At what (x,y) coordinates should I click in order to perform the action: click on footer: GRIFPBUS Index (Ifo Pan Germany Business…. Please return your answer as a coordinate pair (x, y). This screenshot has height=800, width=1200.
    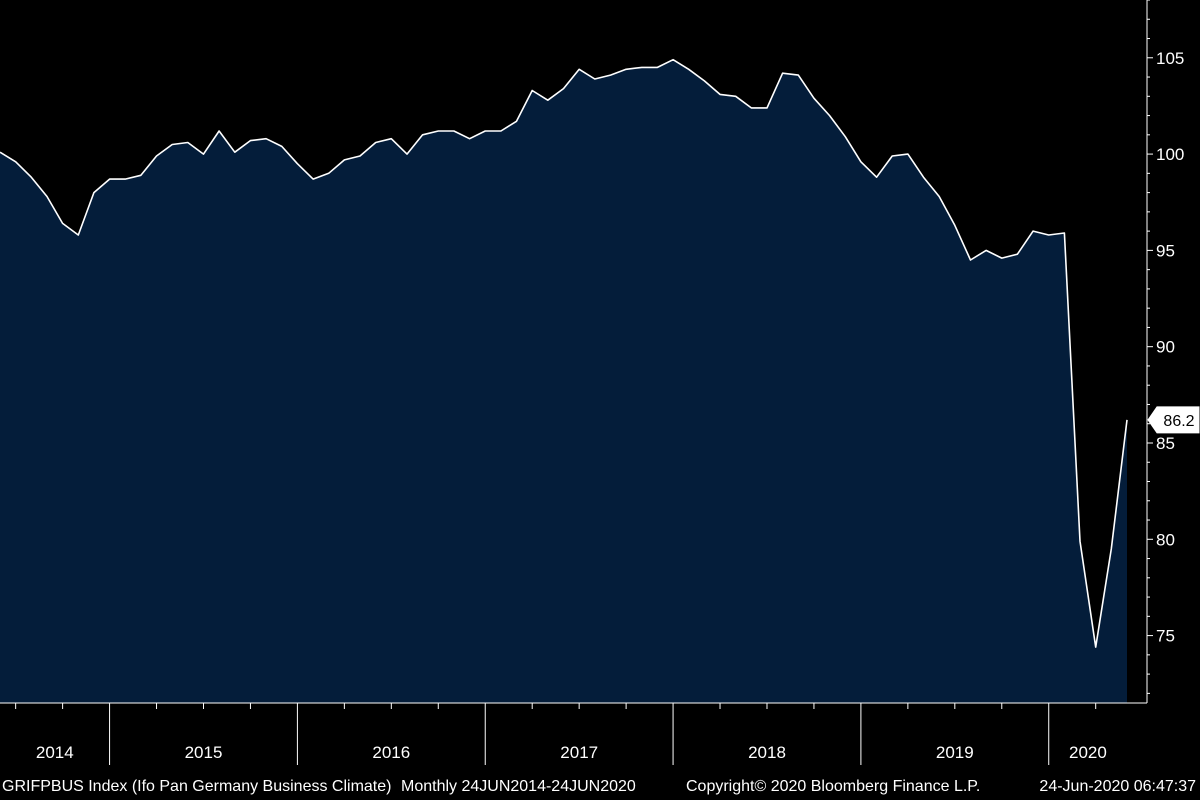
    Looking at the image, I should click on (599, 786).